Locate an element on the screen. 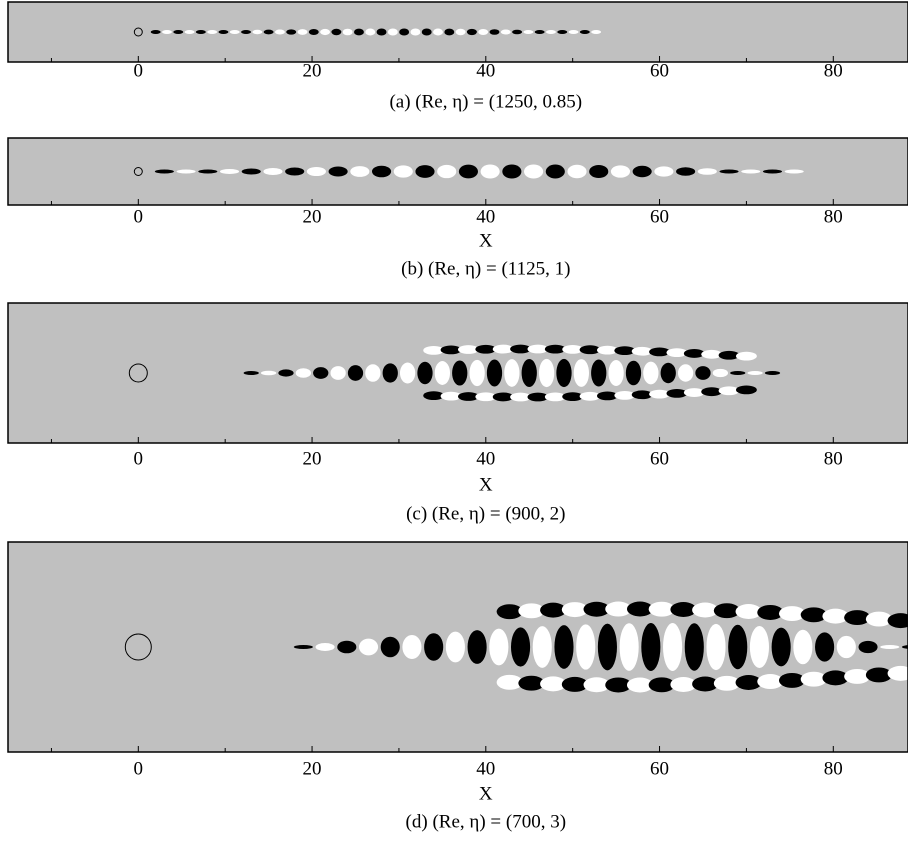 The height and width of the screenshot is (842, 908). x-tick-label: 20 is located at coordinates (312, 458).